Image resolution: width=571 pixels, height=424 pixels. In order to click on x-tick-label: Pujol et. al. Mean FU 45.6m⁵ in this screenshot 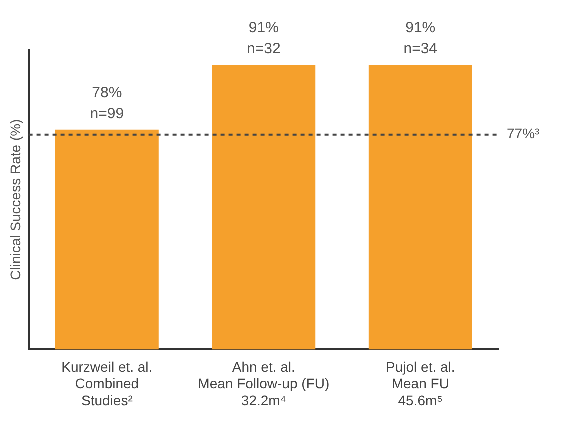, I will do `click(421, 383)`.